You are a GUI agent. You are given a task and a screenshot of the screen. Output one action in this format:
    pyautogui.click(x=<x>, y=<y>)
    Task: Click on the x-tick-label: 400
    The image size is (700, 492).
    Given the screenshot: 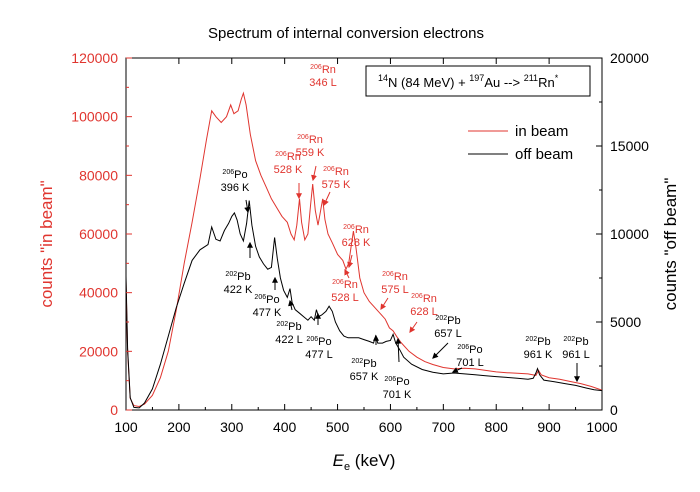 What is the action you would take?
    pyautogui.click(x=285, y=427)
    